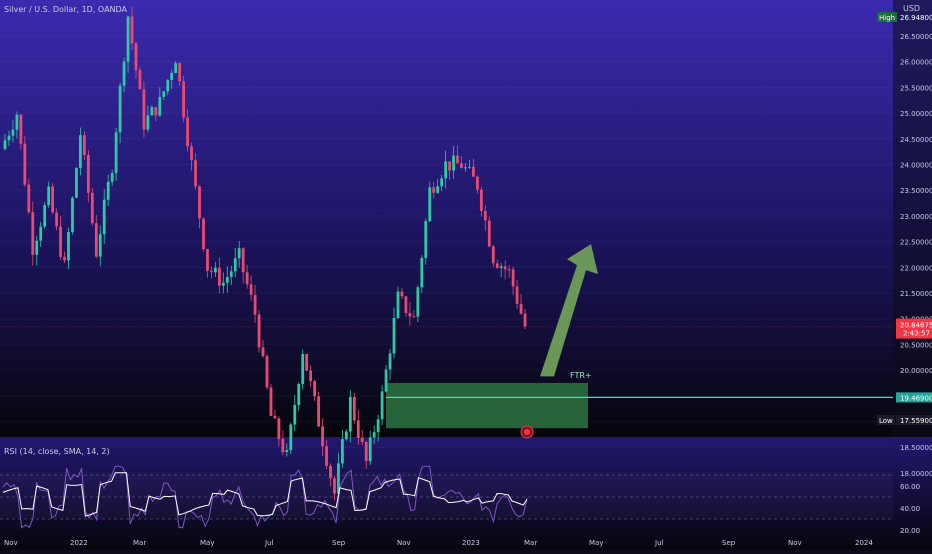  I want to click on currency-label: USD, so click(912, 8).